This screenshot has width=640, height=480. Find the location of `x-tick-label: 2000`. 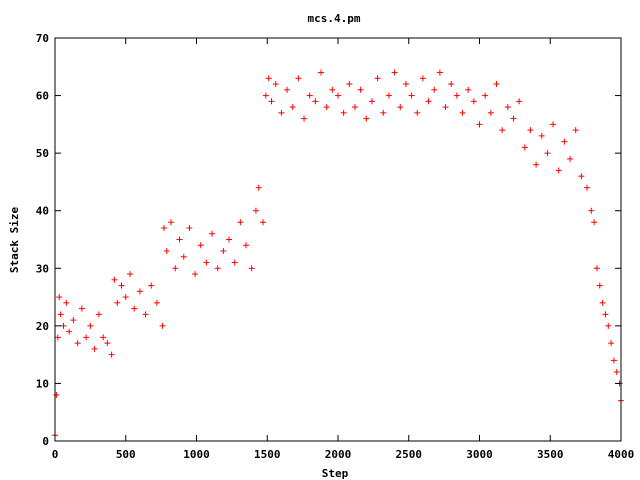

x-tick-label: 2000 is located at coordinates (338, 454).